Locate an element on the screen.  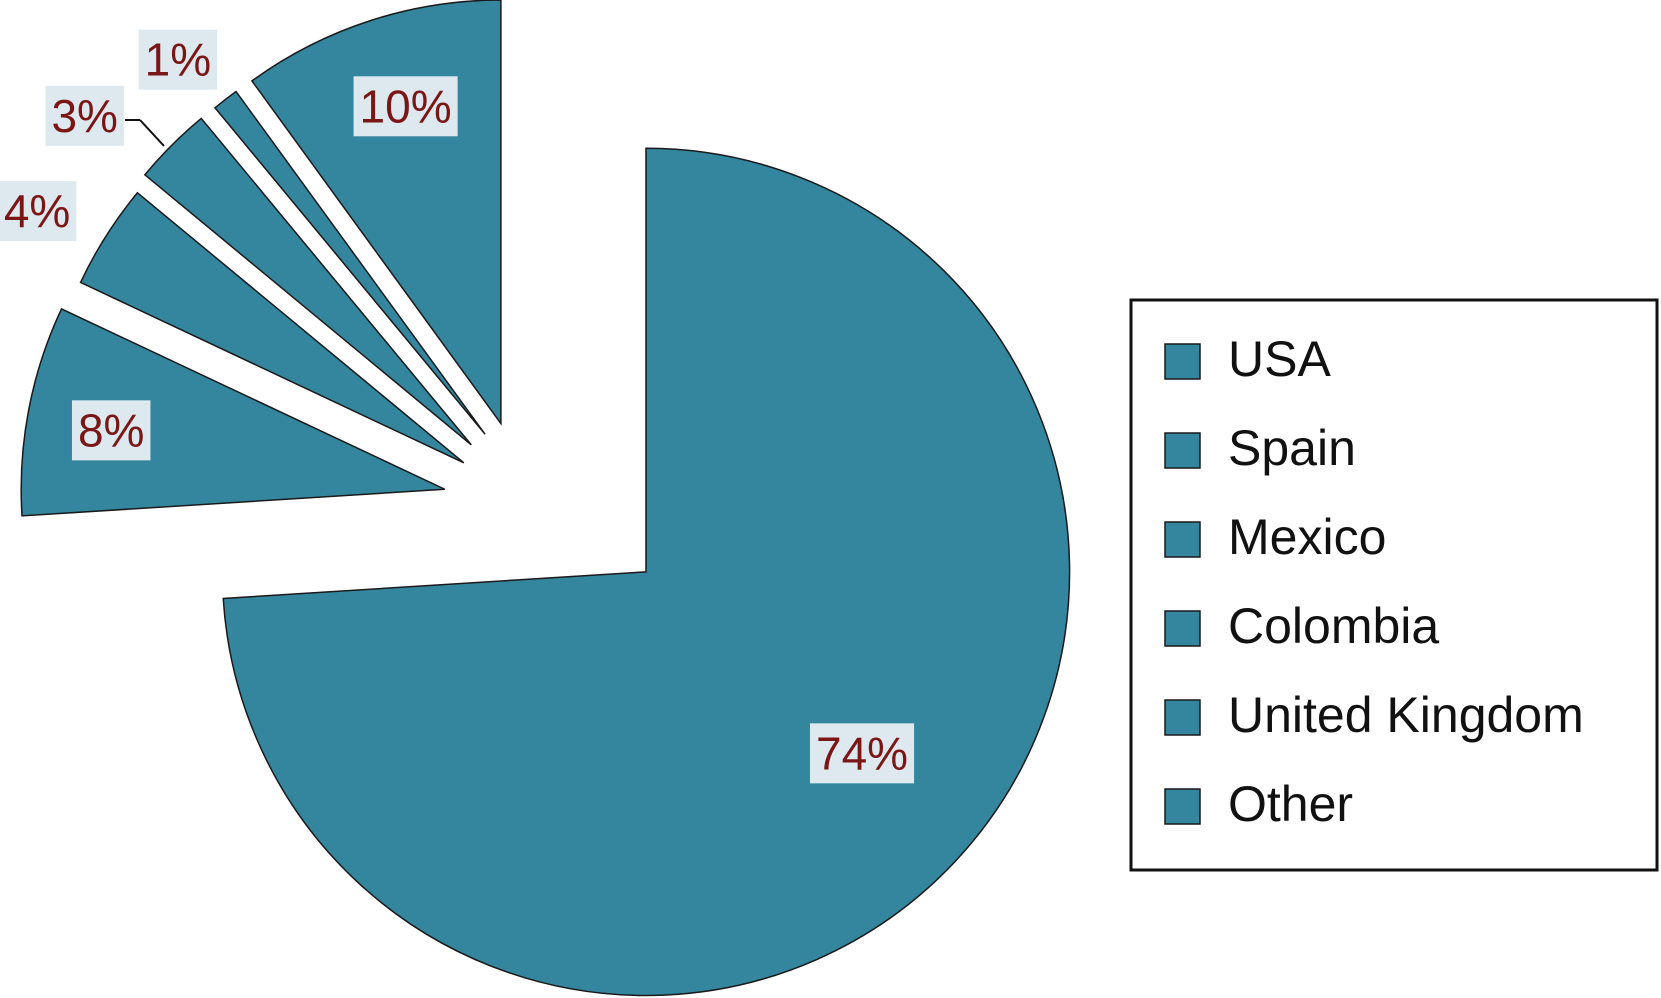
data-label: 8% is located at coordinates (111, 430).